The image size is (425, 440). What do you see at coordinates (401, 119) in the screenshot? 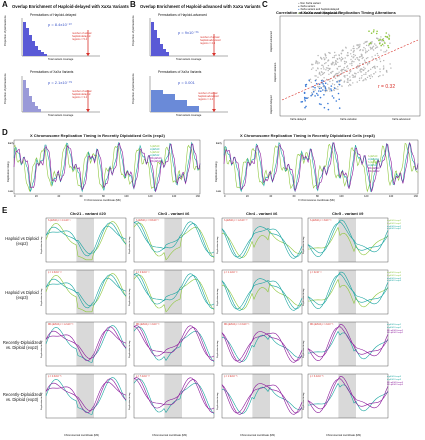
I see `panel-c-x-right: XaXa advanced` at bounding box center [401, 119].